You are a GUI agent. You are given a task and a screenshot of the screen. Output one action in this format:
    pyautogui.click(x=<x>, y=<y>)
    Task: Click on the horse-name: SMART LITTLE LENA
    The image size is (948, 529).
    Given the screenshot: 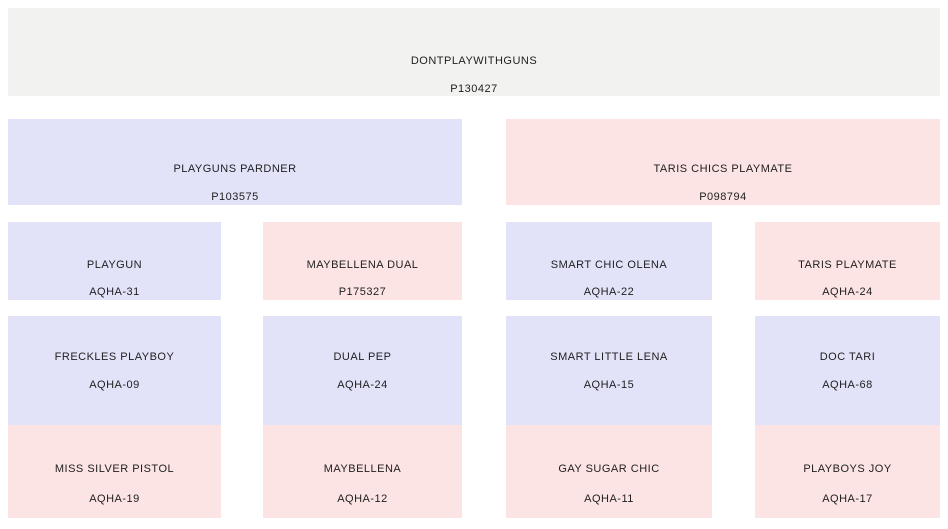 What is the action you would take?
    pyautogui.click(x=609, y=357)
    